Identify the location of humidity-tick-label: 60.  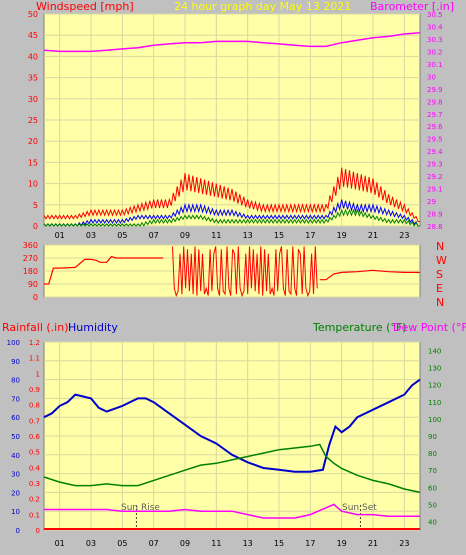
(15, 418).